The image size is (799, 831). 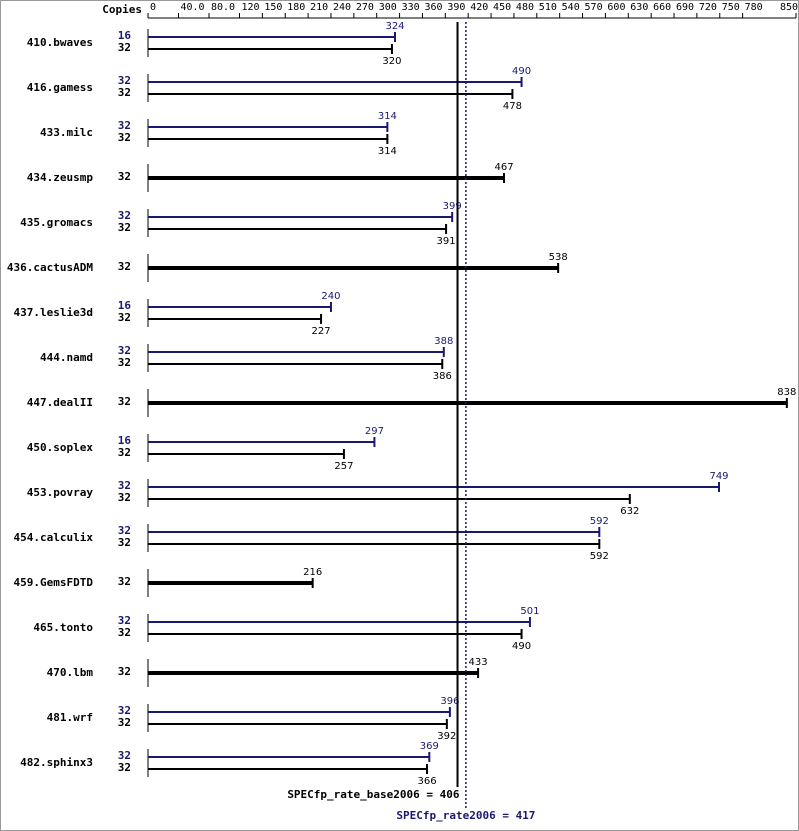 I want to click on category-label: 470.lbm, so click(x=70, y=672).